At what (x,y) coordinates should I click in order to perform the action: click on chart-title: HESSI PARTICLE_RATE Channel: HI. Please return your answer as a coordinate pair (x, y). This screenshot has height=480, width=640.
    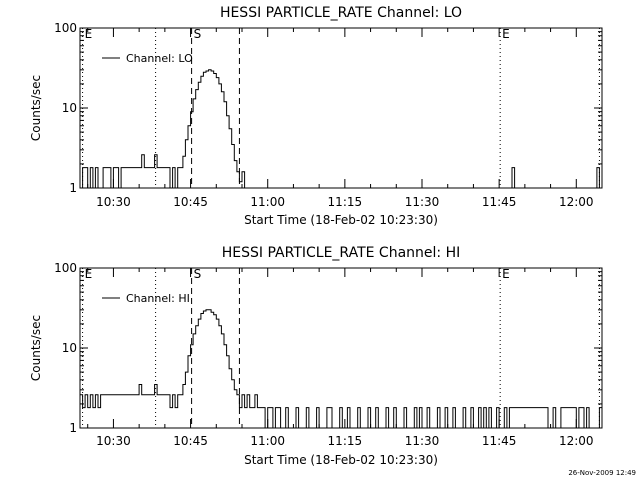
    Looking at the image, I should click on (341, 253).